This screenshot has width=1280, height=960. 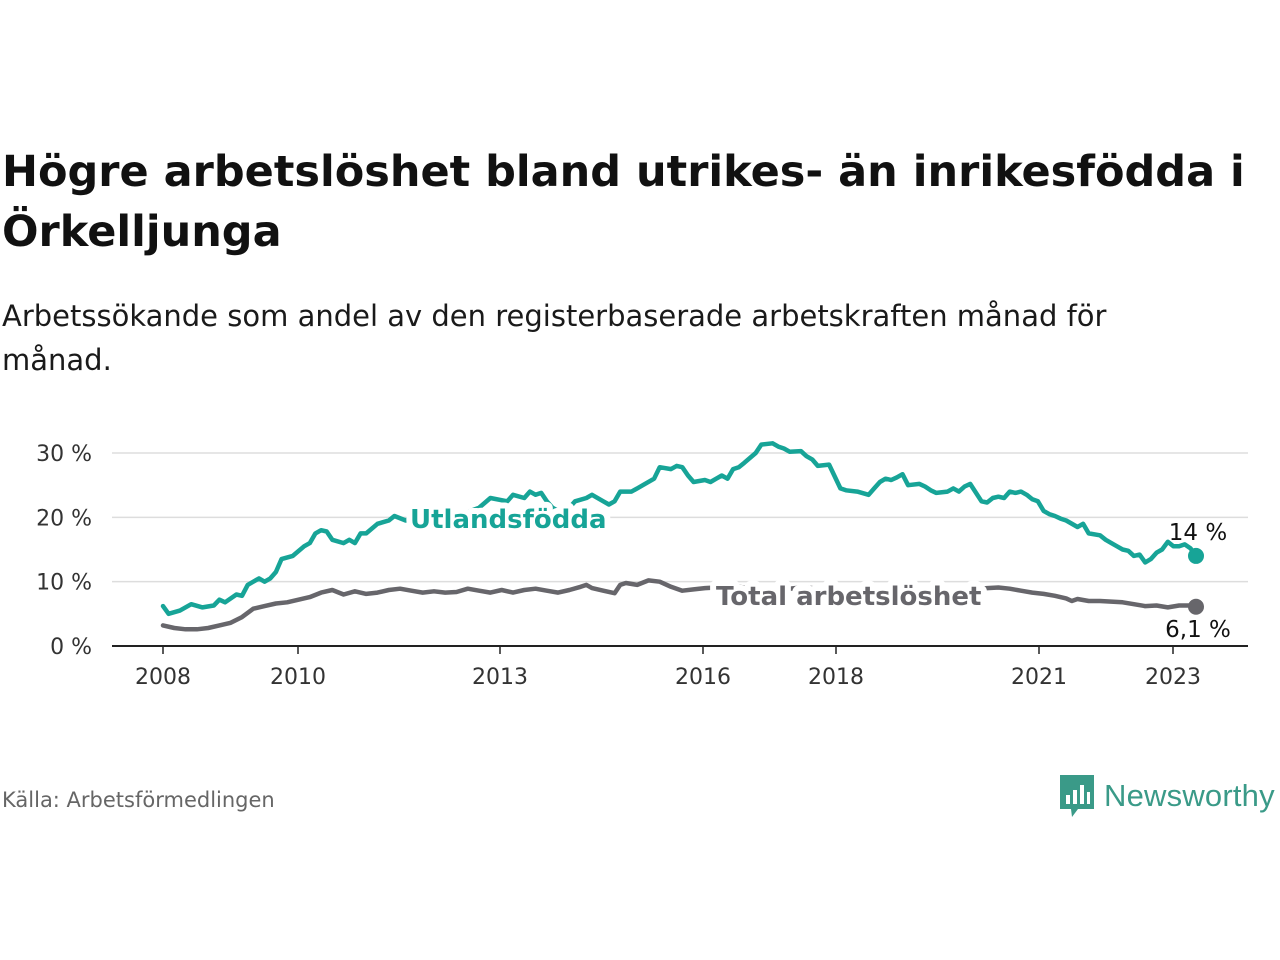 I want to click on source-note: Källa: Arbetsförmedlingen, so click(x=138, y=800).